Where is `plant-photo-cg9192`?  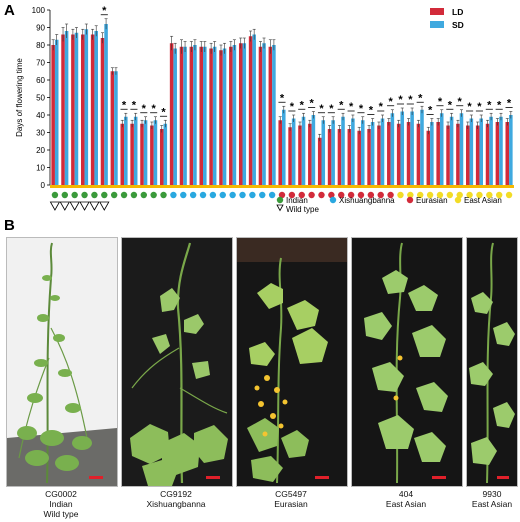
plant-photo-cg9192 is located at coordinates (177, 362).